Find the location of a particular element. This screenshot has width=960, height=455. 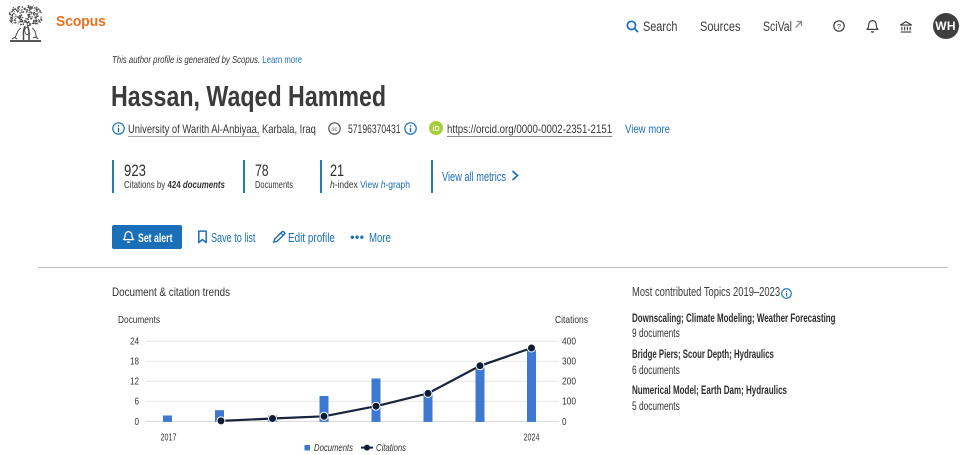

svg-text: 2024 is located at coordinates (532, 438).